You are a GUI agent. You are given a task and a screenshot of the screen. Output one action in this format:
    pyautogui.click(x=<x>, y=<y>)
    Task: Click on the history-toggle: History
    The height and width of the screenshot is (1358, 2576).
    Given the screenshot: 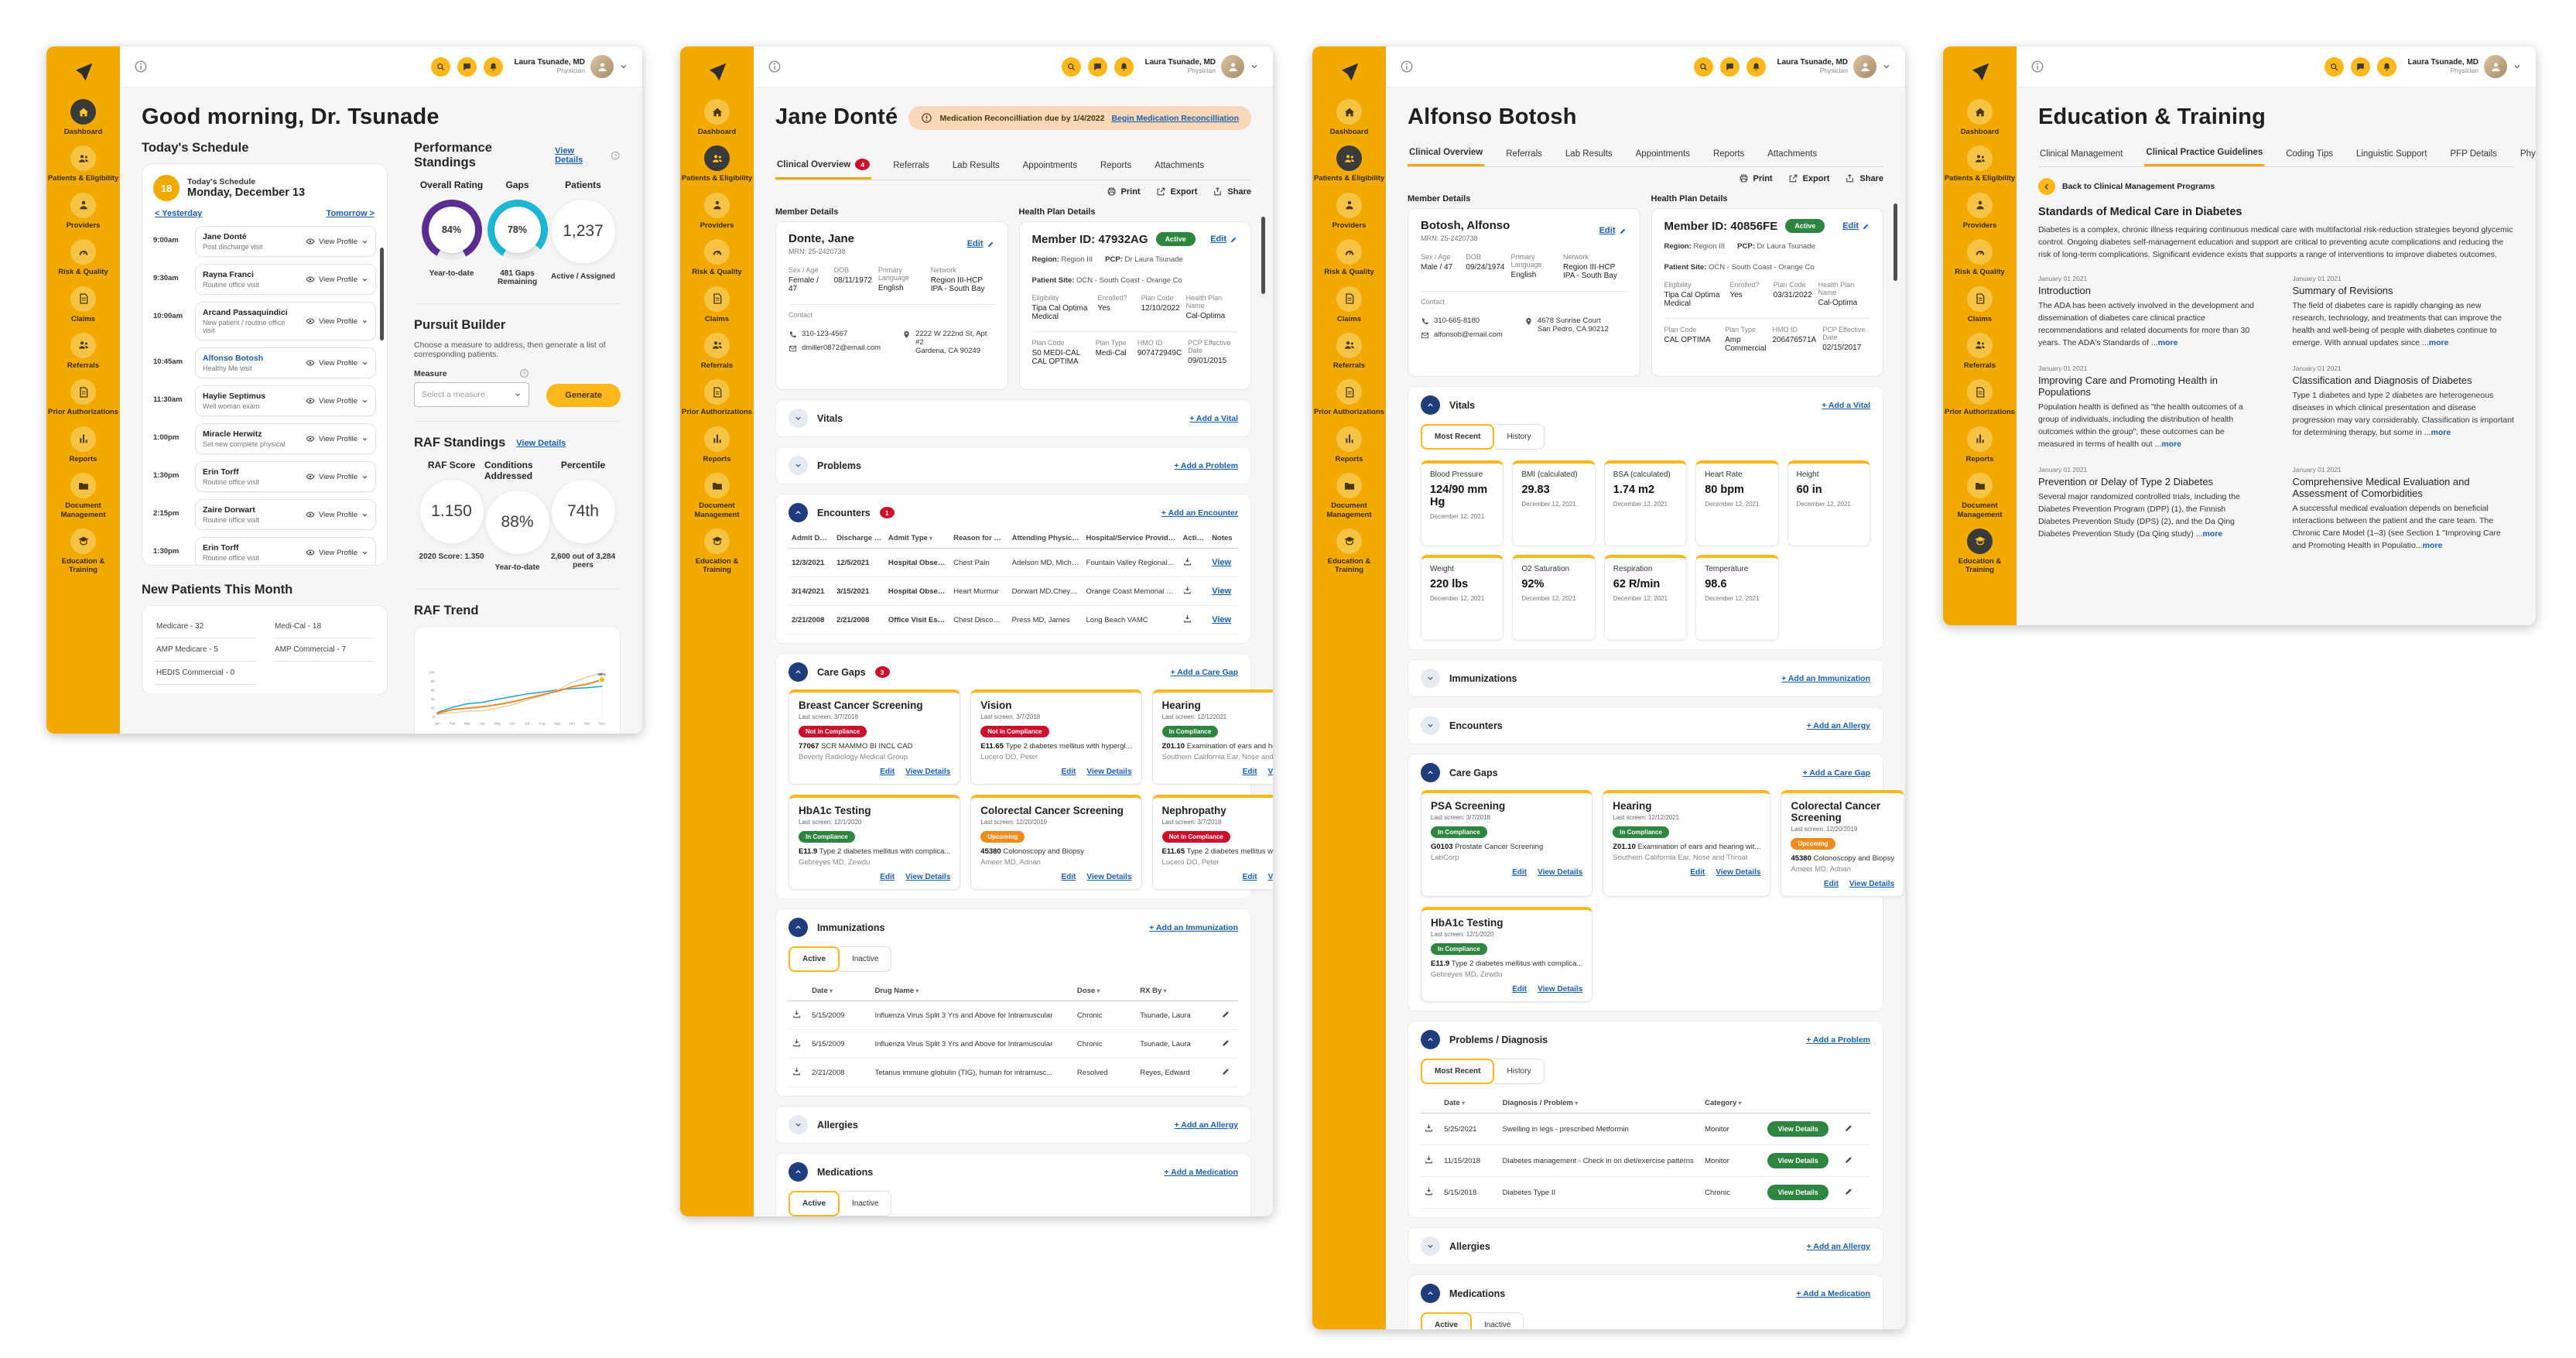 What is the action you would take?
    pyautogui.click(x=1520, y=1071)
    